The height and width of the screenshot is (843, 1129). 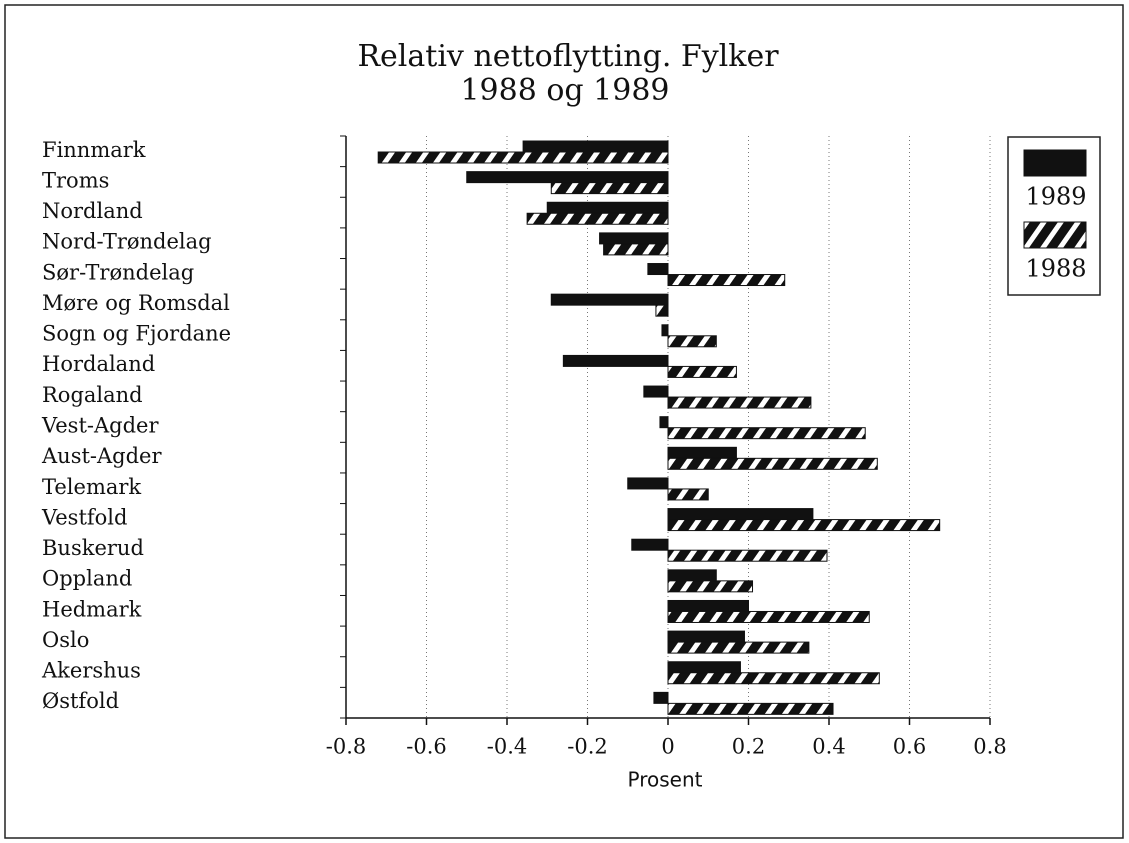 I want to click on x-tick-label: -0.2, so click(x=587, y=747).